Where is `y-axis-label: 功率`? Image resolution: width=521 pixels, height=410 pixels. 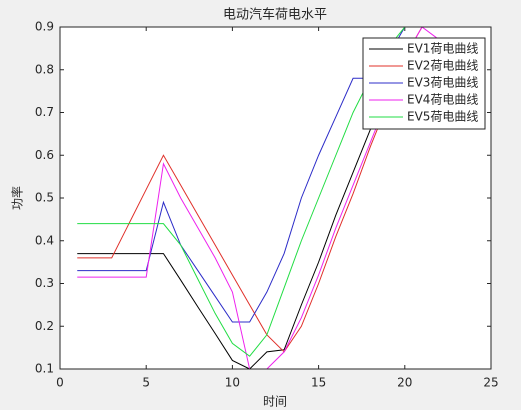
y-axis-label: 功率 is located at coordinates (17, 198).